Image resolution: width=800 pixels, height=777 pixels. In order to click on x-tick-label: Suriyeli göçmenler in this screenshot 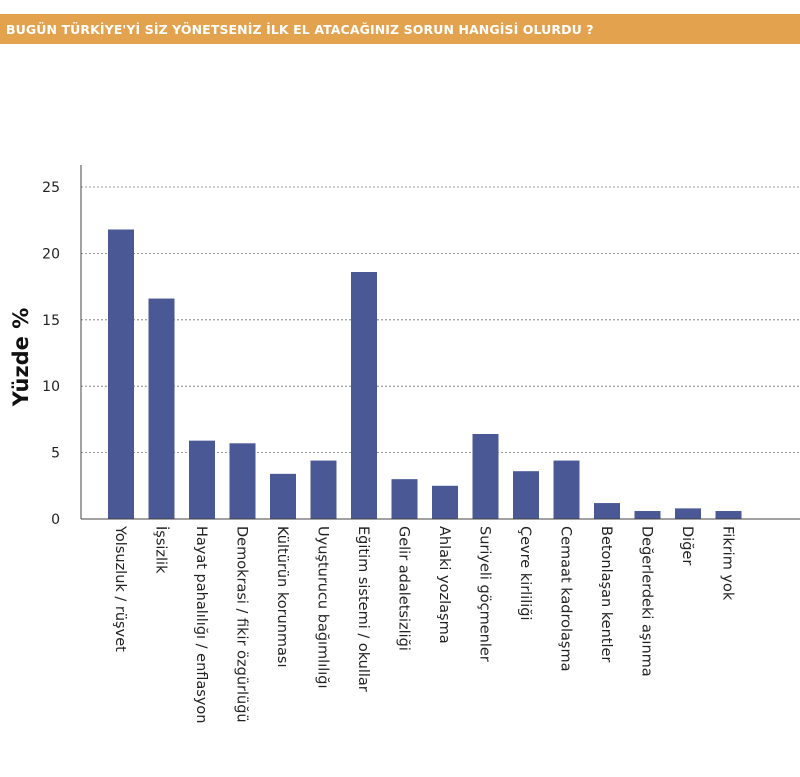, I will do `click(485, 594)`.